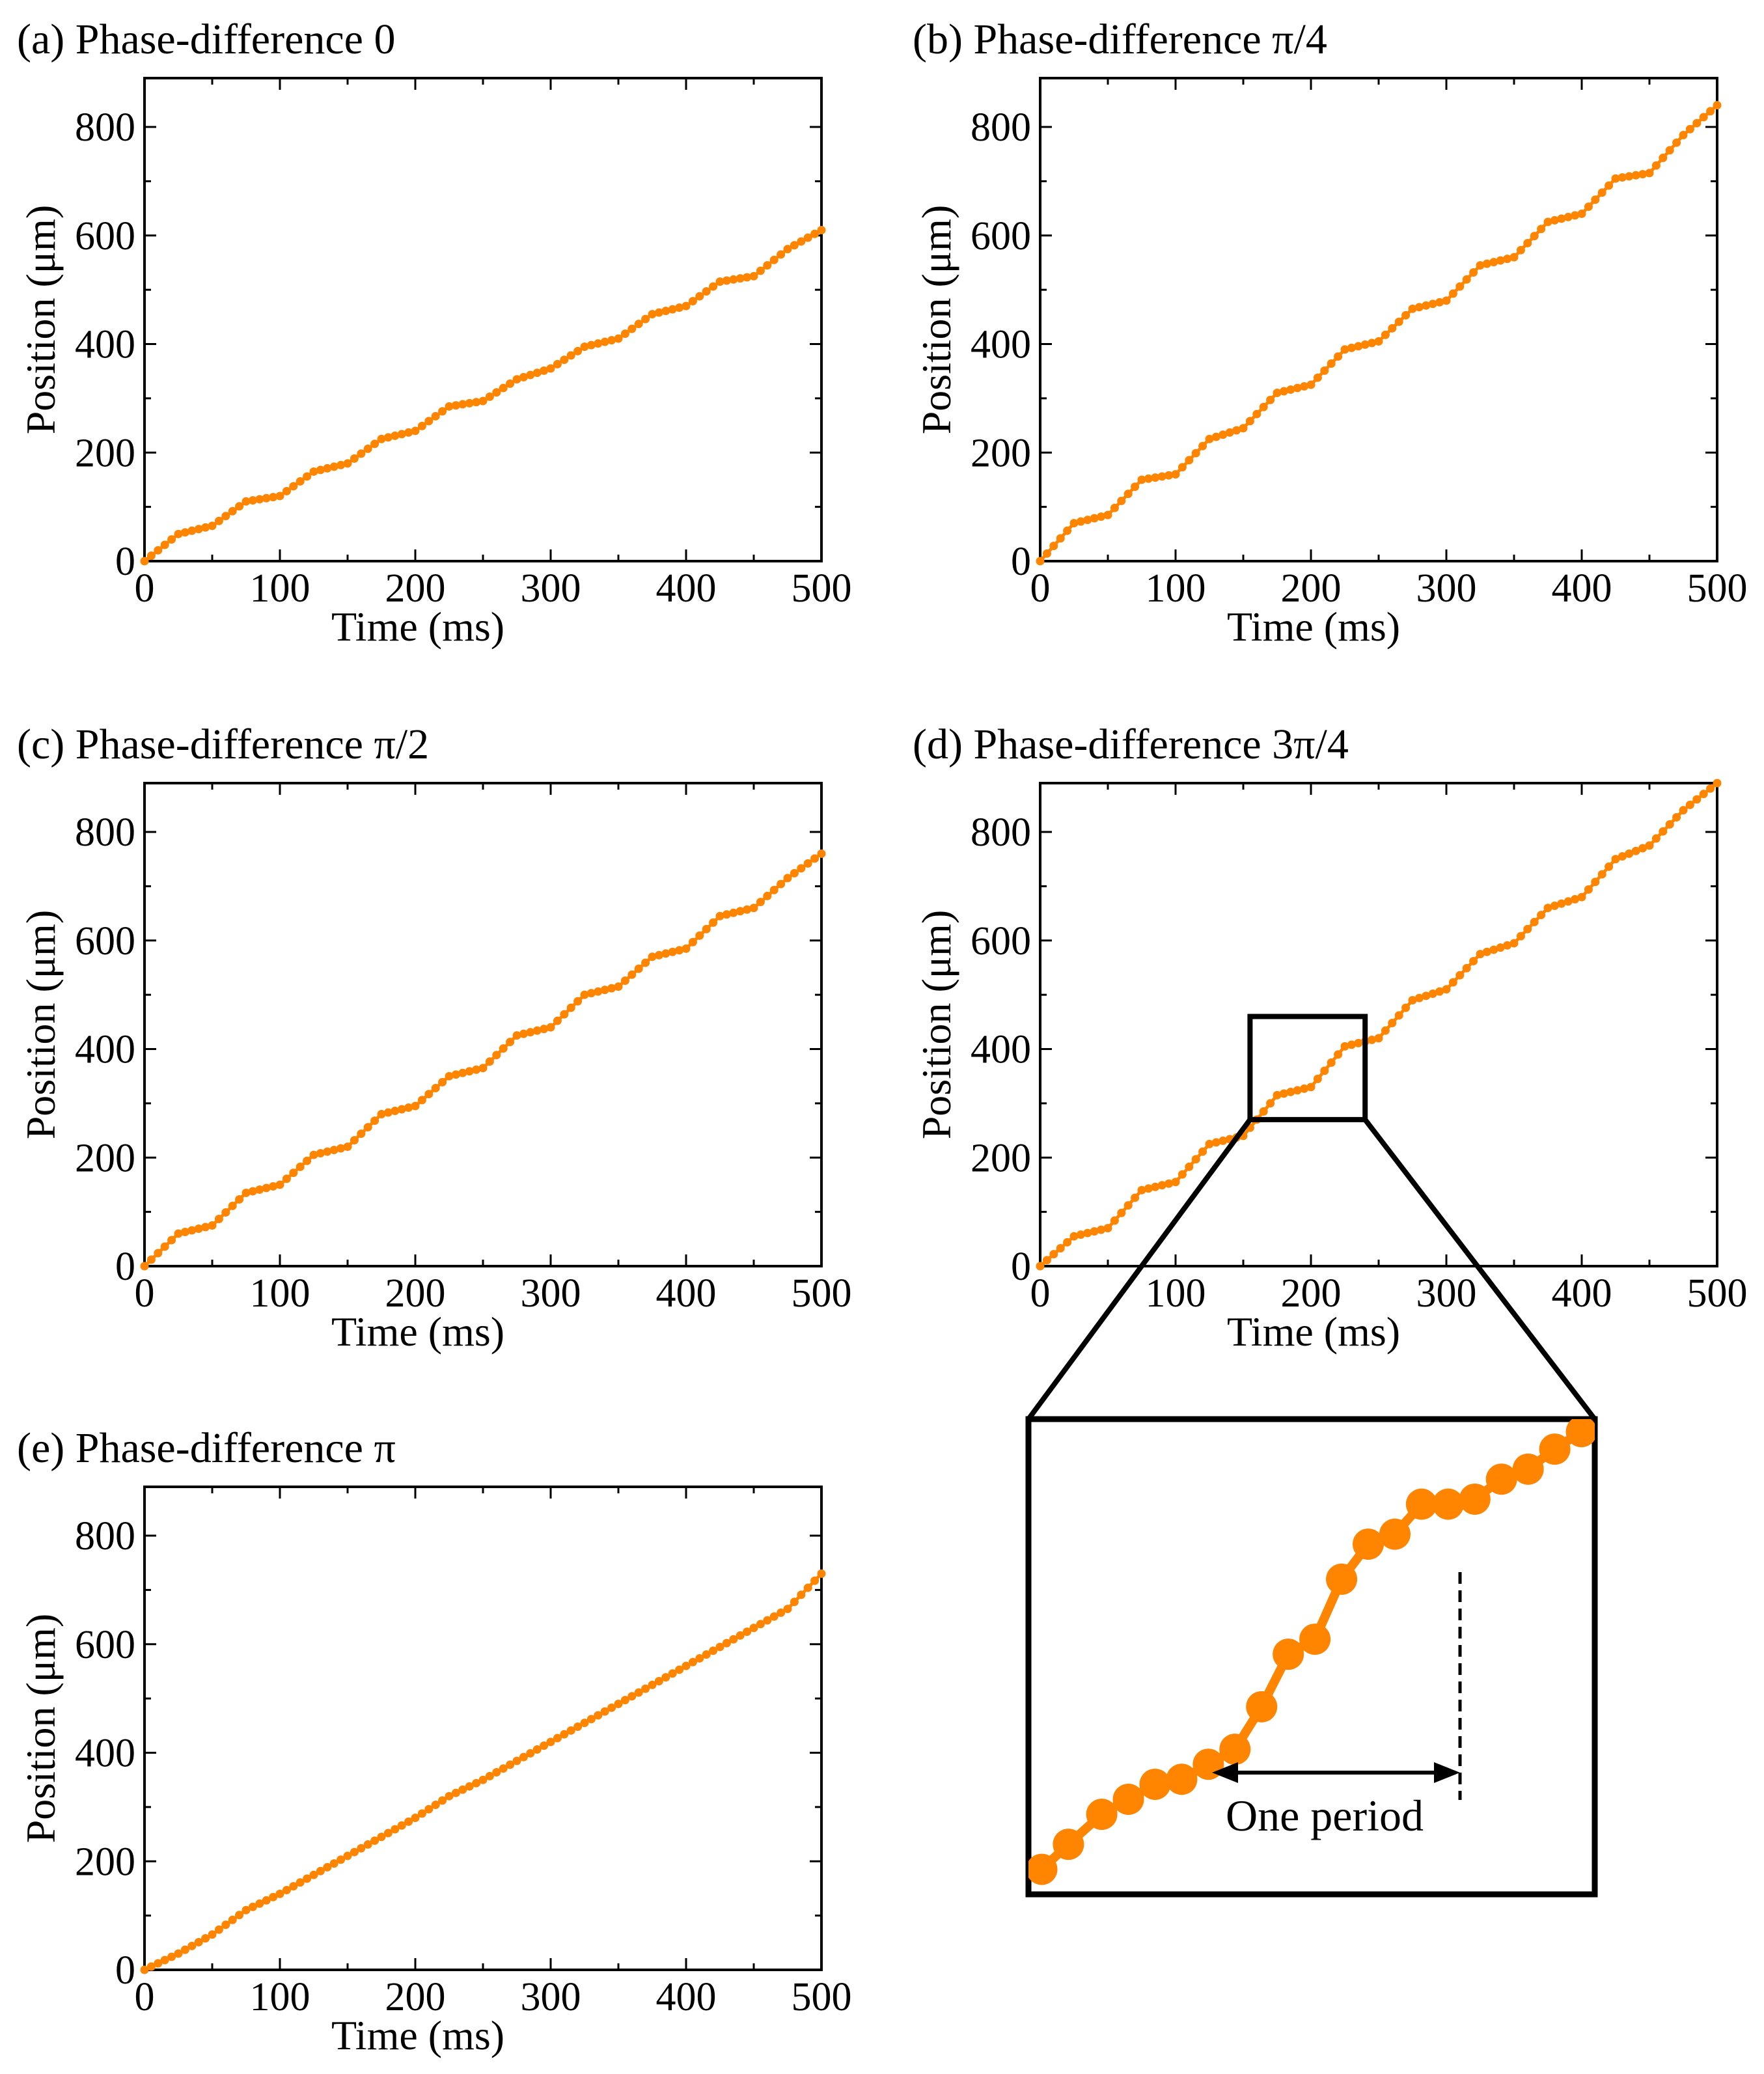 This screenshot has height=2074, width=1764. I want to click on x-tick-label: 200, so click(415, 588).